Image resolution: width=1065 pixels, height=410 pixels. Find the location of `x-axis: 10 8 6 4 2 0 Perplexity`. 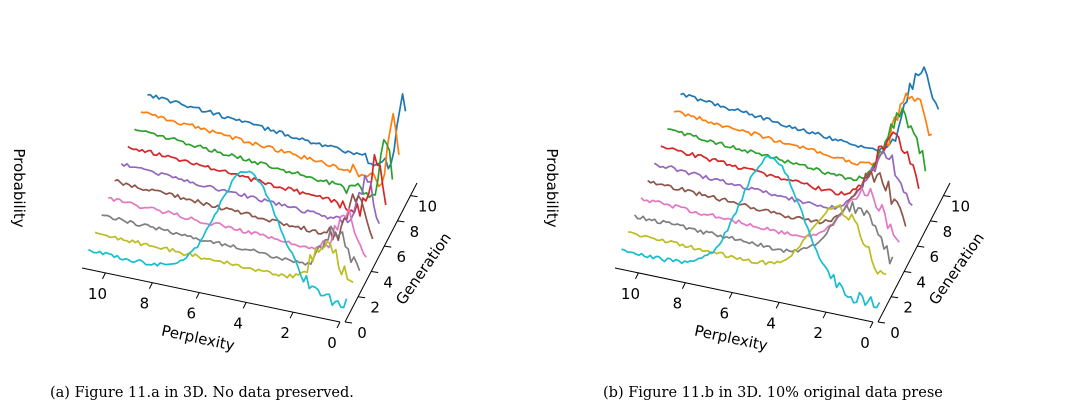

x-axis: 10 8 6 4 2 0 Perplexity is located at coordinates (211, 311).